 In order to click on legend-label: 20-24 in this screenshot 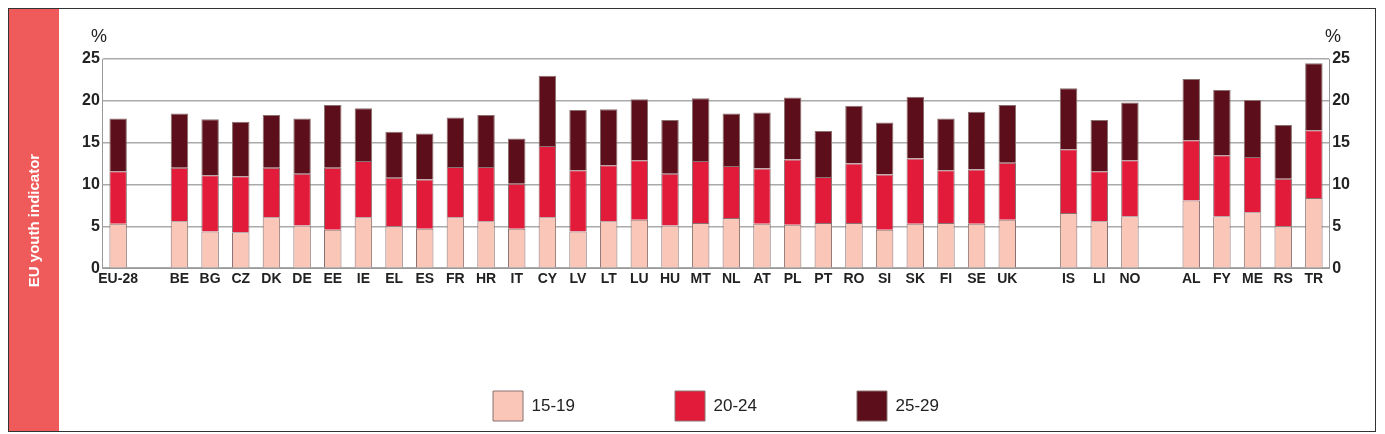, I will do `click(735, 405)`.